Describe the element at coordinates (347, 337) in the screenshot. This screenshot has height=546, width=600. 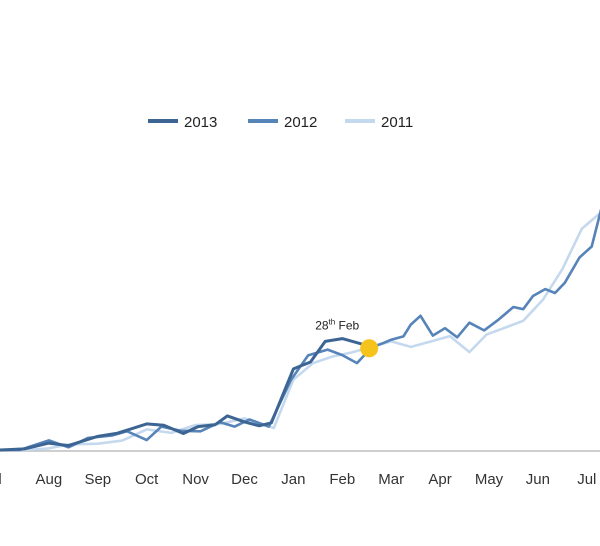
I see `annotation-layer: 28th Feb` at that location.